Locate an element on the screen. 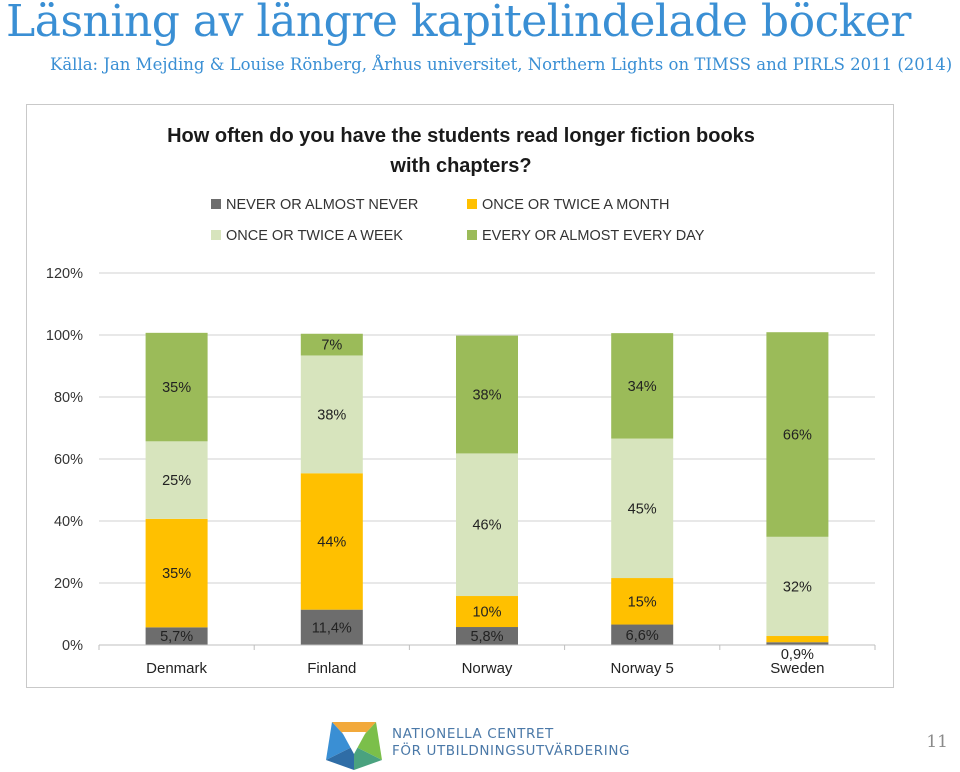 The height and width of the screenshot is (772, 960). data-label-4-2: 15% is located at coordinates (642, 602).